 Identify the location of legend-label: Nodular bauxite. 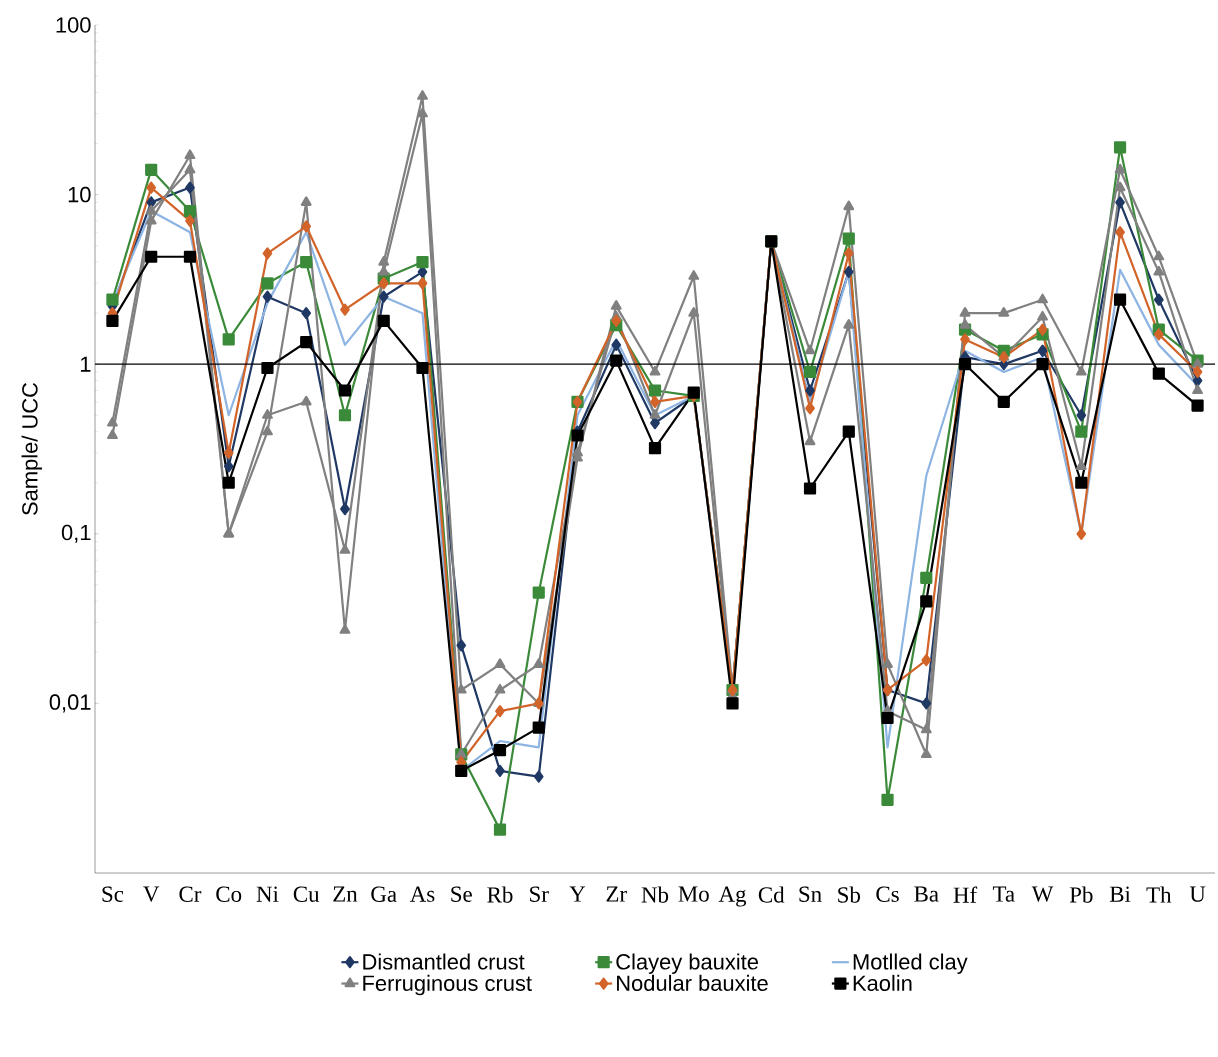
(692, 982).